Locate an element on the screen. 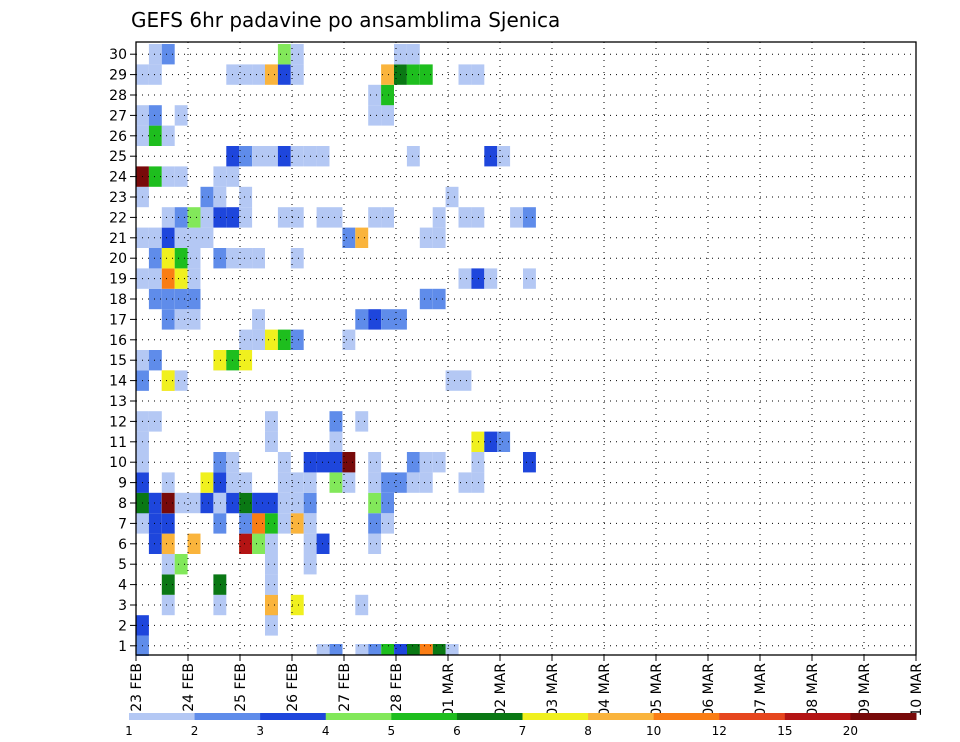 The width and height of the screenshot is (960, 742). chart-title: GEFS 6hr padavine po ansamblima Sjenica is located at coordinates (345, 20).